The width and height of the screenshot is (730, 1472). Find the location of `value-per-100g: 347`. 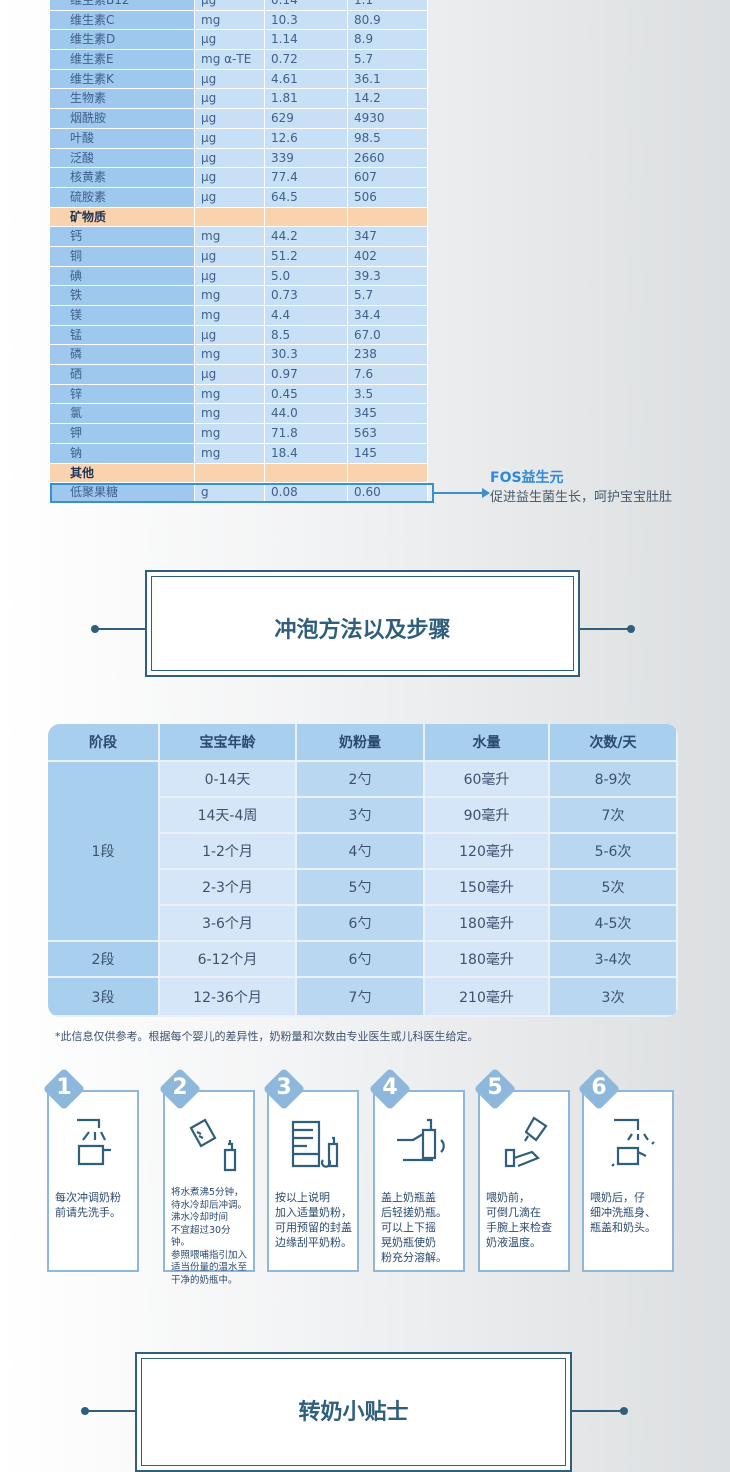

value-per-100g: 347 is located at coordinates (388, 236).